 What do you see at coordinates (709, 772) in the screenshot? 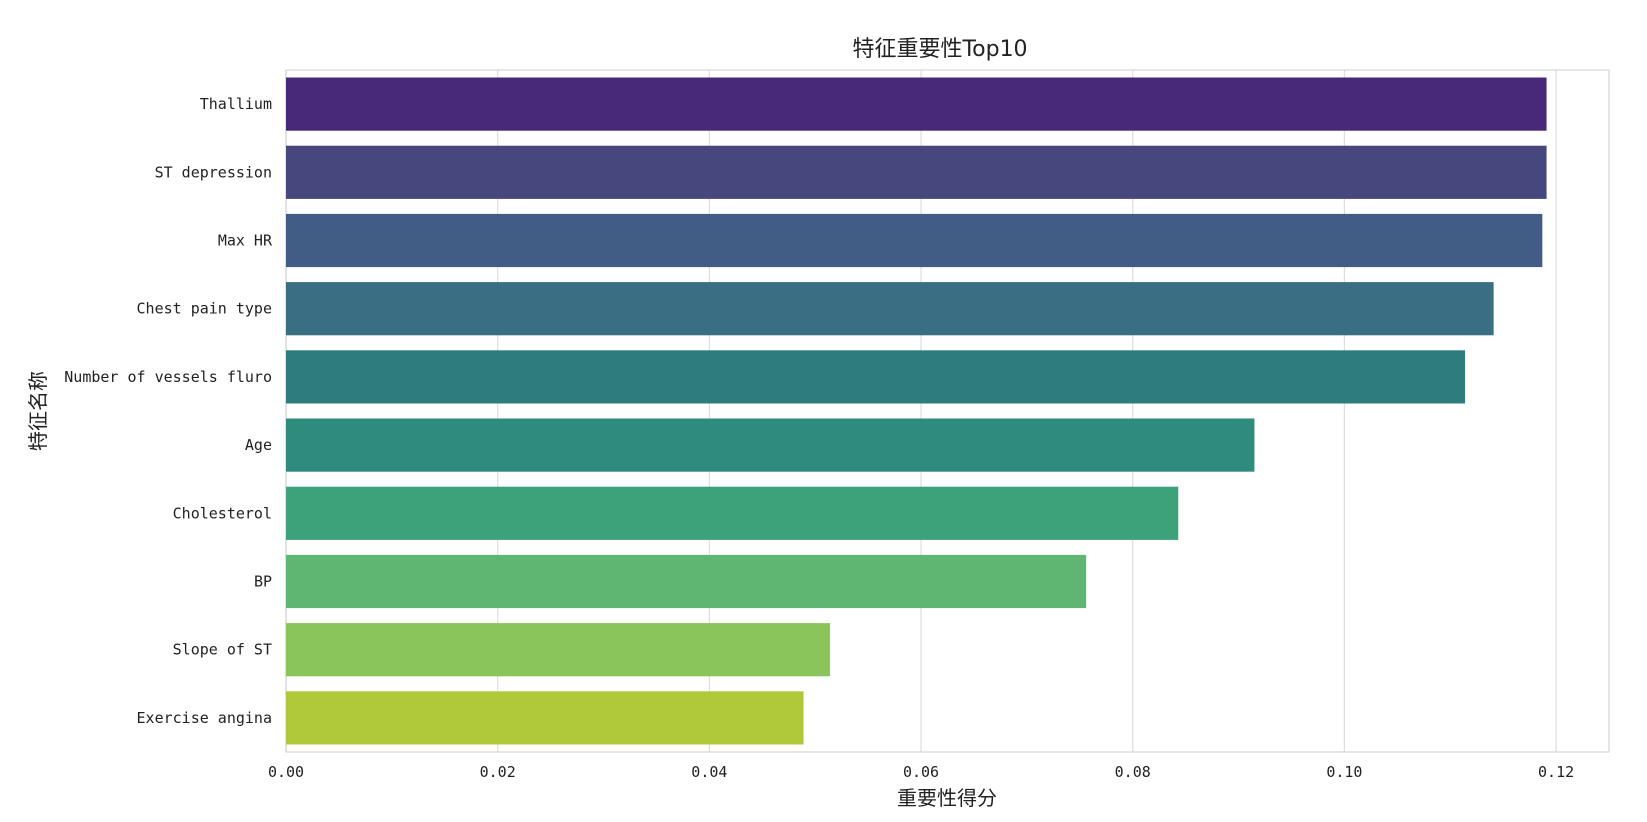
I see `x-tick-label: 0.04` at bounding box center [709, 772].